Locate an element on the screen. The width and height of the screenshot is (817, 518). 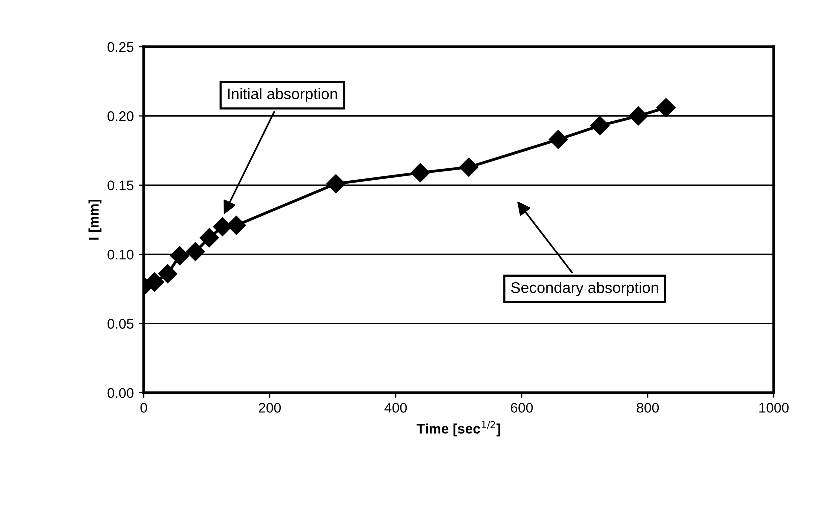
y-tick-label: 0.25 is located at coordinates (121, 47).